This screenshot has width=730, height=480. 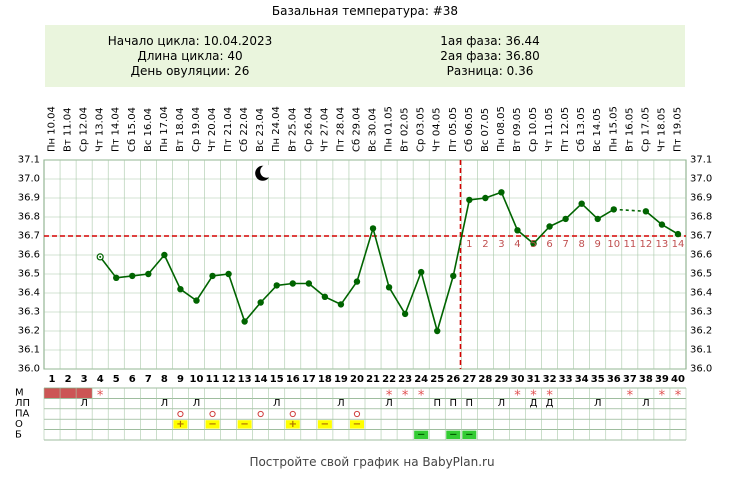 I want to click on luteal-day-labels: 1 2 3 4 5 6 7 8 9 10 11 12 13 14, so click(x=575, y=244).